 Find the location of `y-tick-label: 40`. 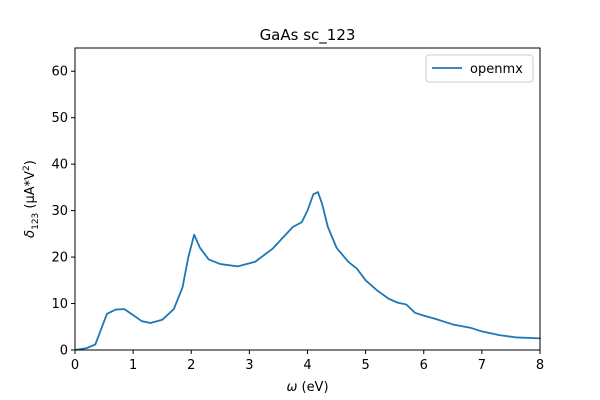

y-tick-label: 40 is located at coordinates (59, 165).